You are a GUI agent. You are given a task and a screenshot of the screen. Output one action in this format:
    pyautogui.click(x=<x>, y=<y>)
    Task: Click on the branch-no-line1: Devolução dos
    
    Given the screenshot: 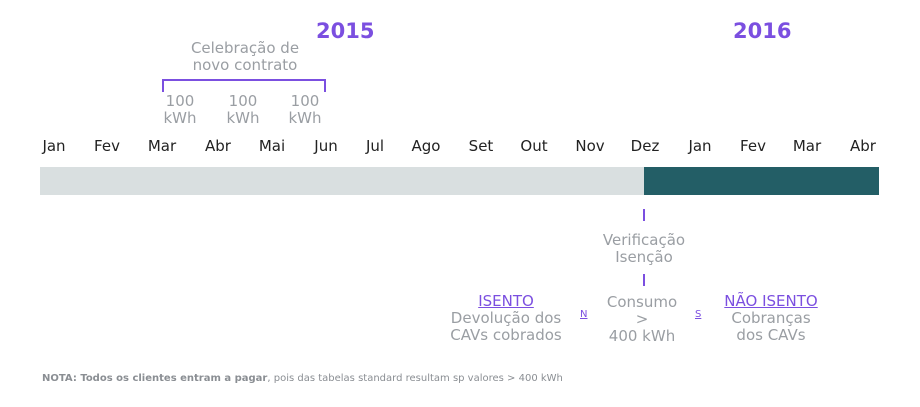 What is the action you would take?
    pyautogui.click(x=506, y=318)
    